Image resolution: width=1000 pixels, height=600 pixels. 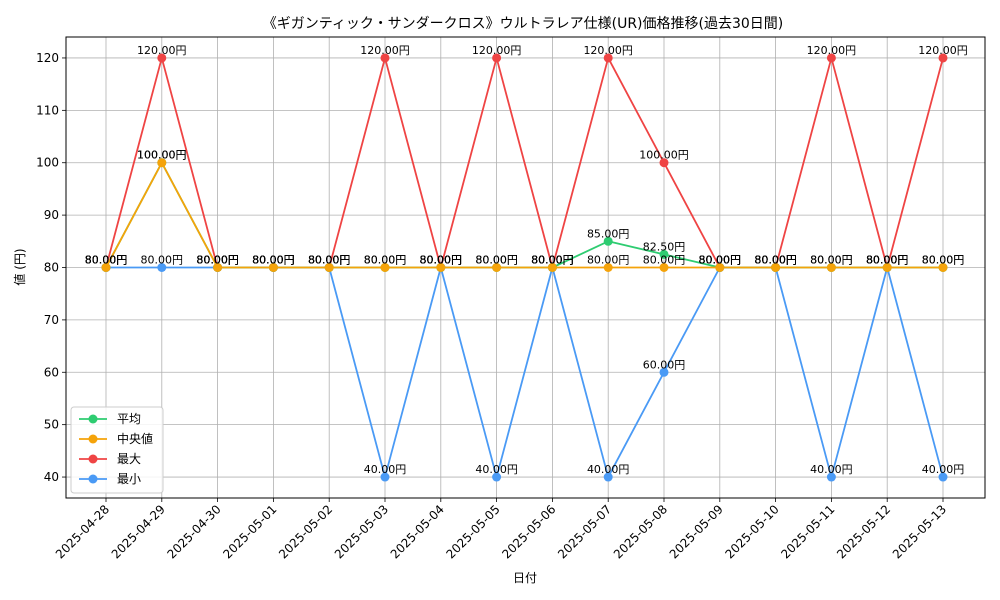 What do you see at coordinates (584, 531) in the screenshot?
I see `x-tick-label: 2025-05-07` at bounding box center [584, 531].